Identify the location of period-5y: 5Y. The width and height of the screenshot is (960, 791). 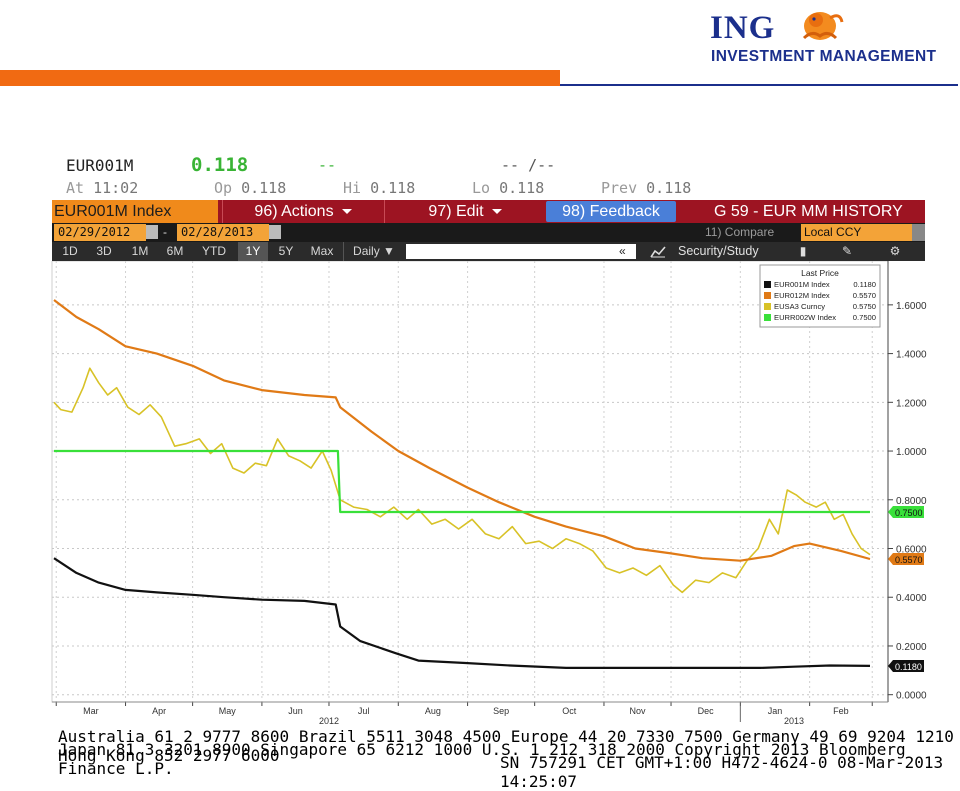
(286, 251).